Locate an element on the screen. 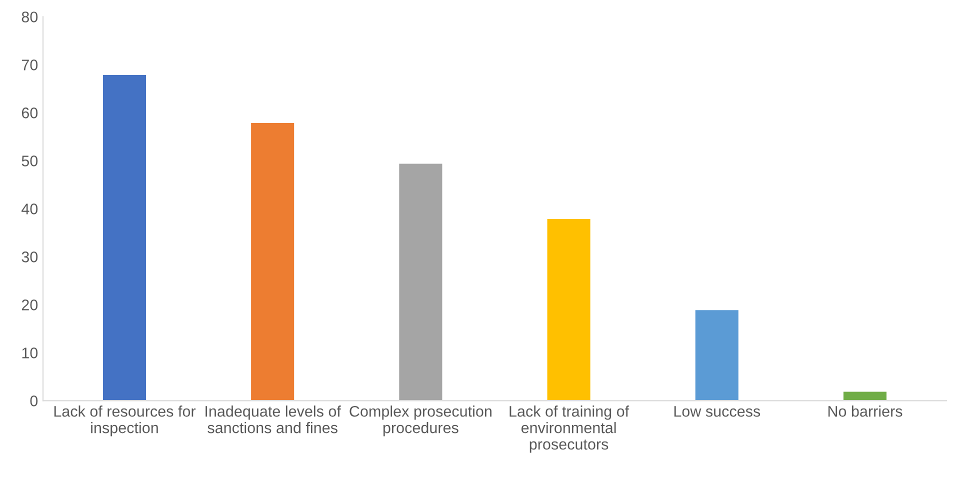  x-tick-label: Lack of training of environmental prosecutors is located at coordinates (570, 429).